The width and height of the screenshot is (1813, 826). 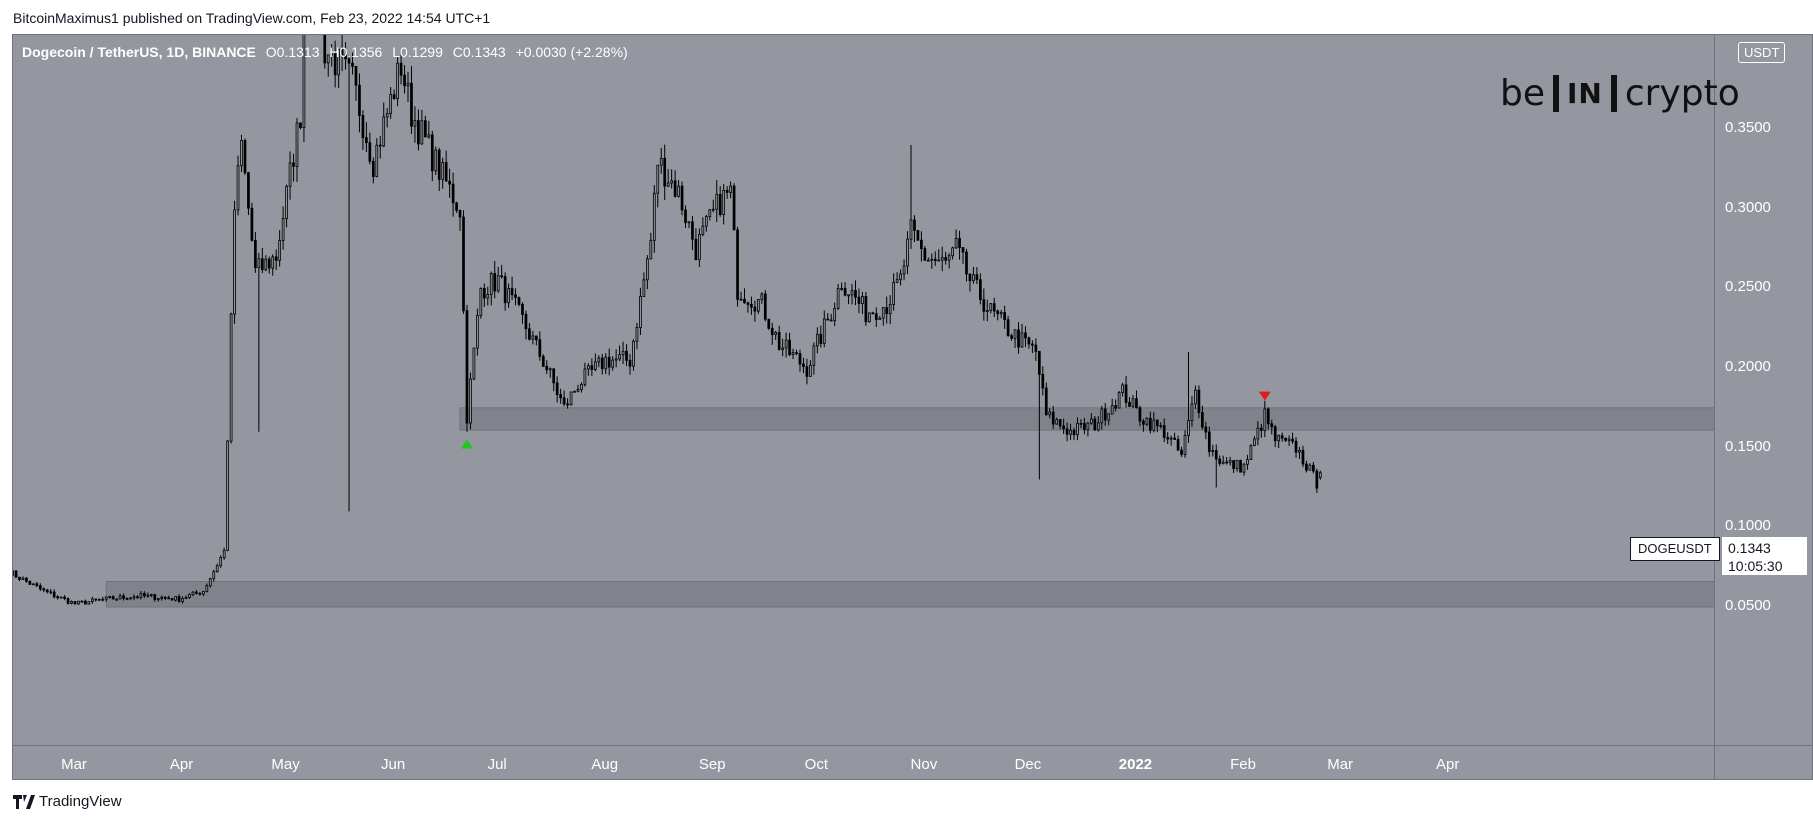 What do you see at coordinates (421, 52) in the screenshot?
I see `low-value: 0.1299` at bounding box center [421, 52].